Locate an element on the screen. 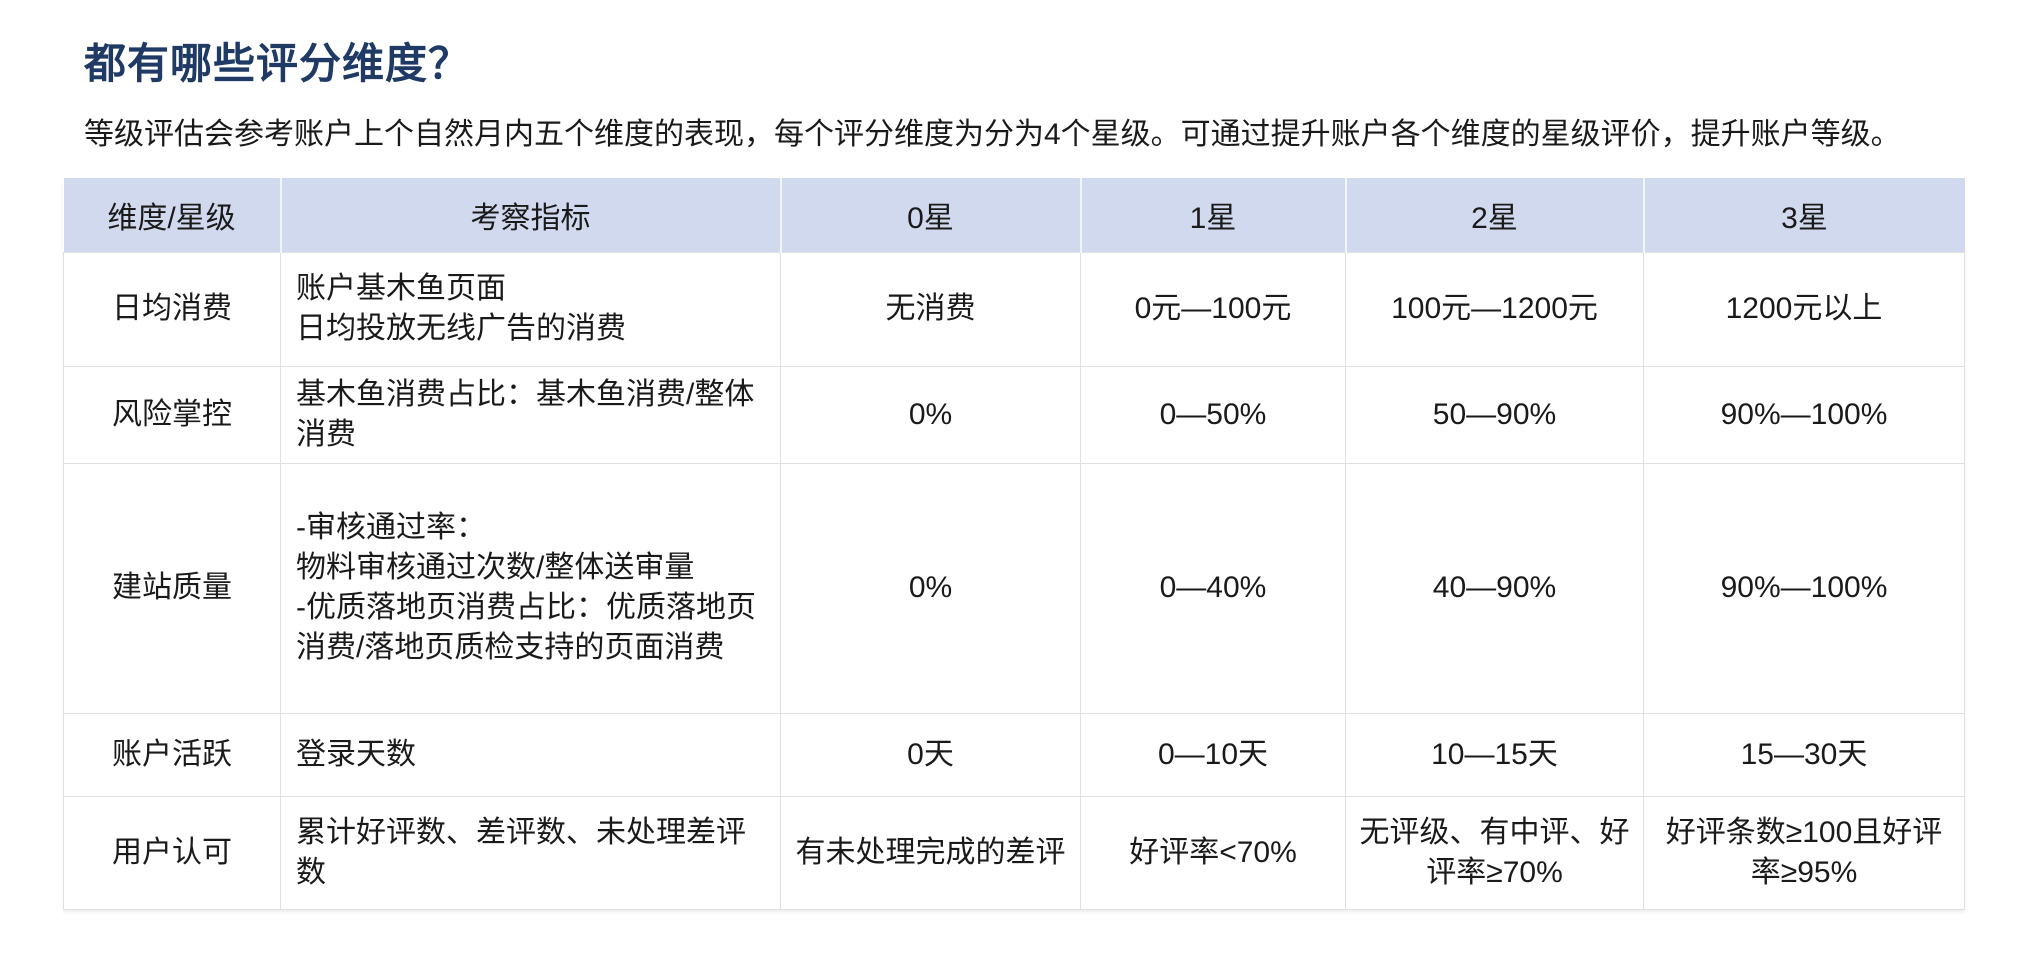 The width and height of the screenshot is (2018, 968). star1-cell: 0—50% is located at coordinates (1213, 414).